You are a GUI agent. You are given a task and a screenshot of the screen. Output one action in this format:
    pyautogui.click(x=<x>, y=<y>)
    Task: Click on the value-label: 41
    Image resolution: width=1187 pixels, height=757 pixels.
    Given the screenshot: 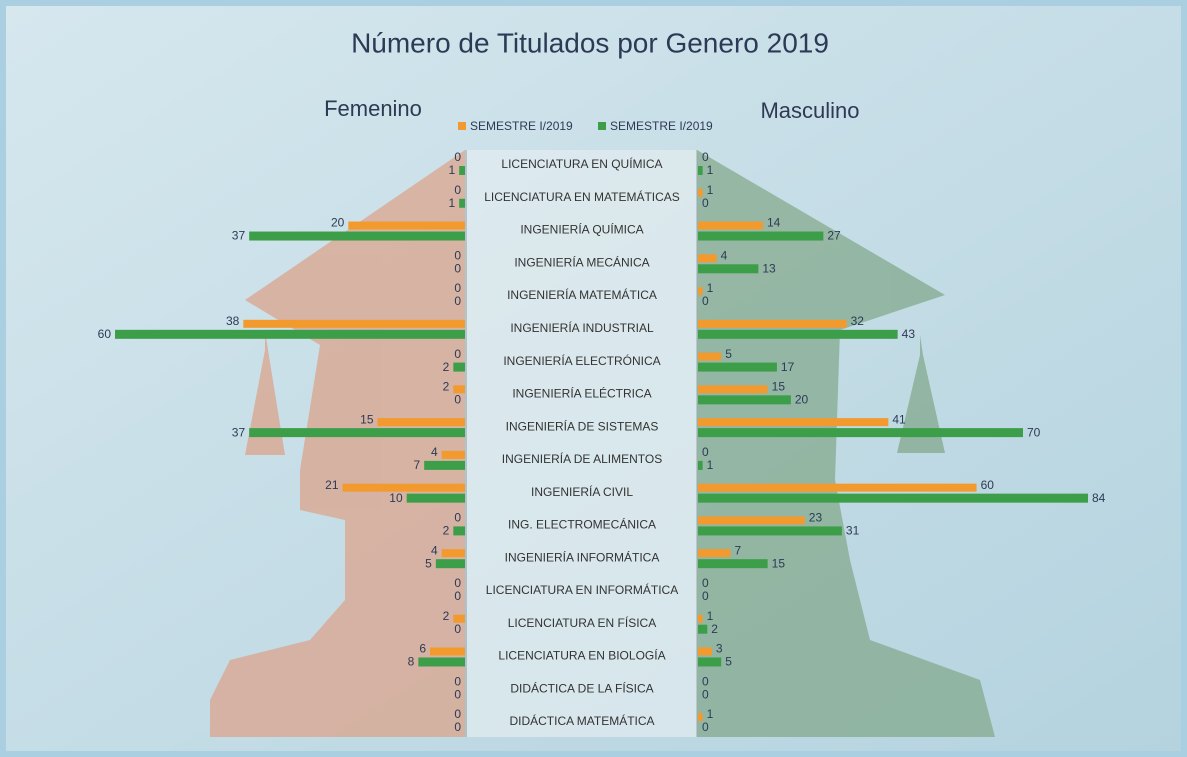 What is the action you would take?
    pyautogui.click(x=899, y=419)
    